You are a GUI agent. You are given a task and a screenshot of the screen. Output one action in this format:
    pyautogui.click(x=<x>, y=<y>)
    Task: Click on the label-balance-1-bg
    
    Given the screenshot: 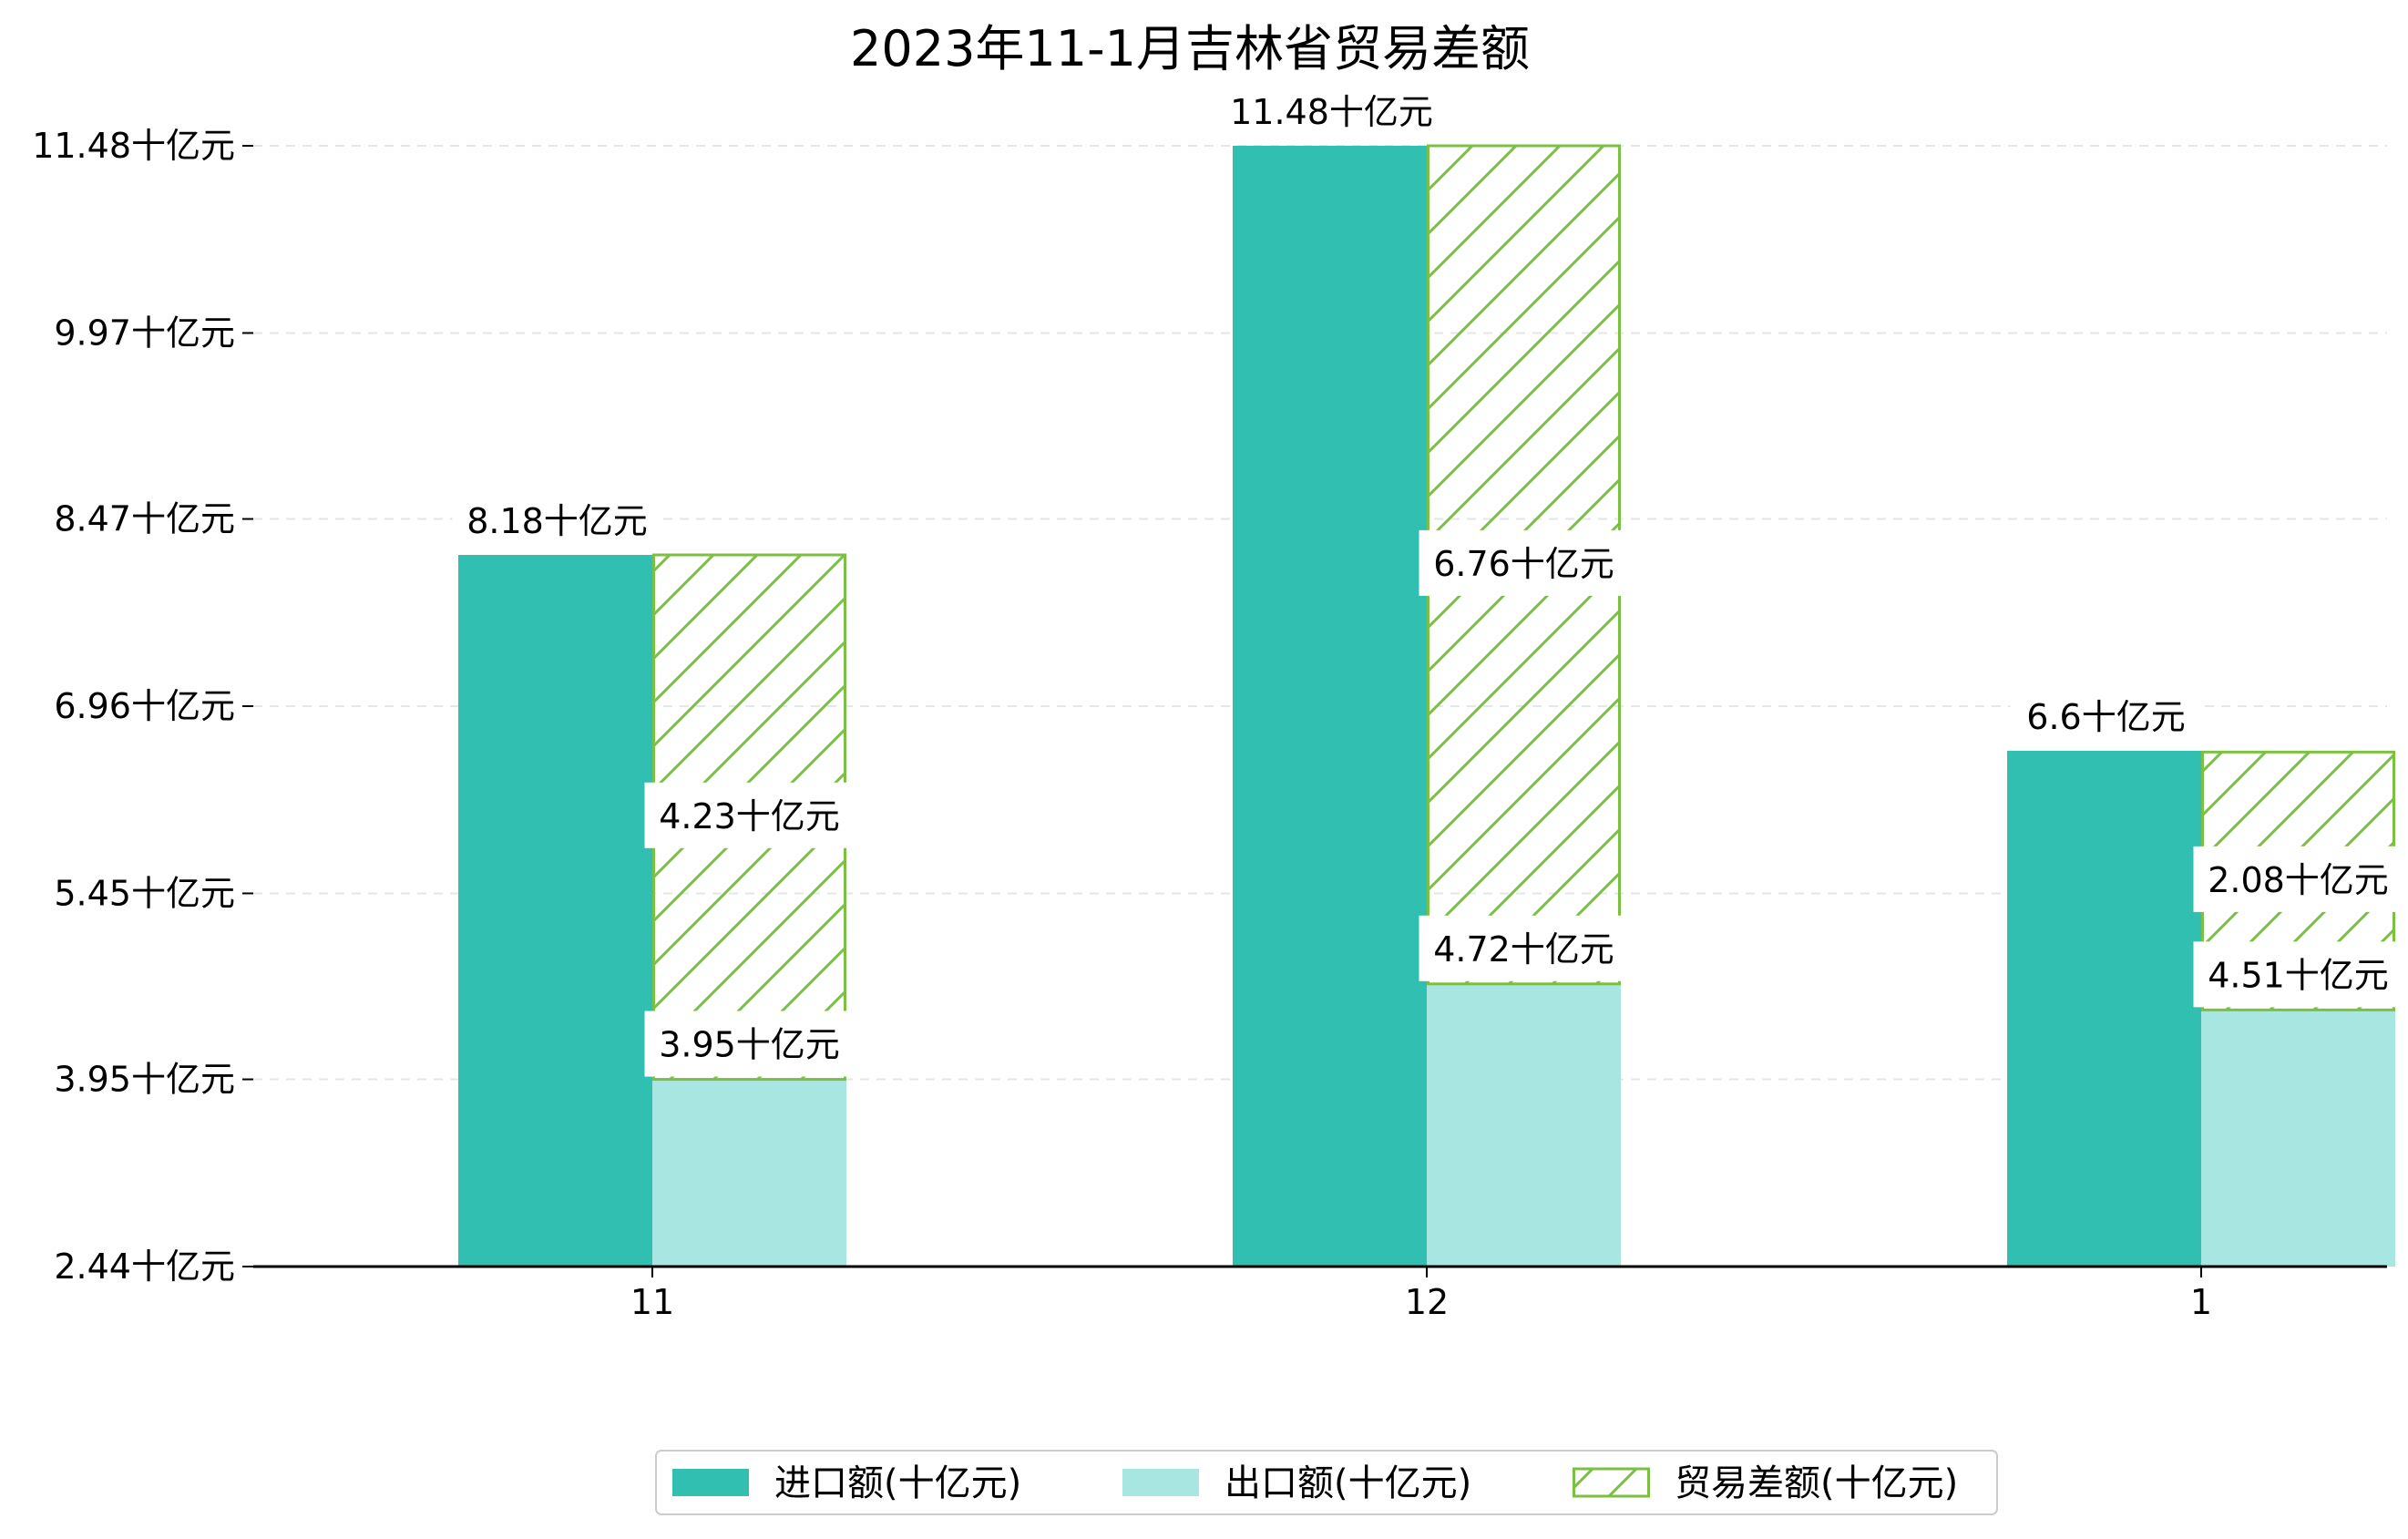 What is the action you would take?
    pyautogui.click(x=2298, y=879)
    